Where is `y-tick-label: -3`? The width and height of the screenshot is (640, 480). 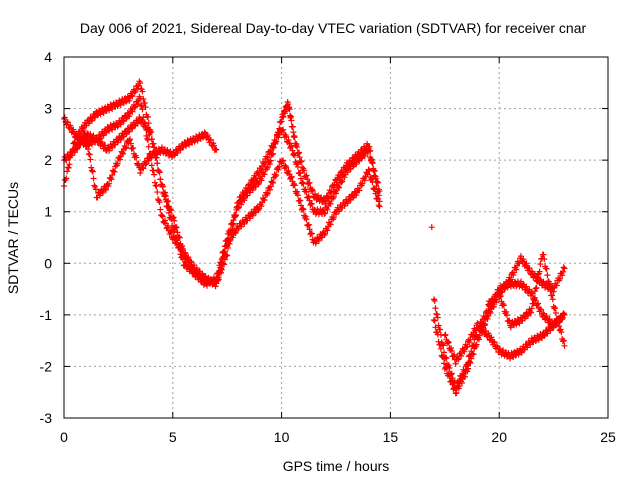
y-tick-label: -3 is located at coordinates (46, 418).